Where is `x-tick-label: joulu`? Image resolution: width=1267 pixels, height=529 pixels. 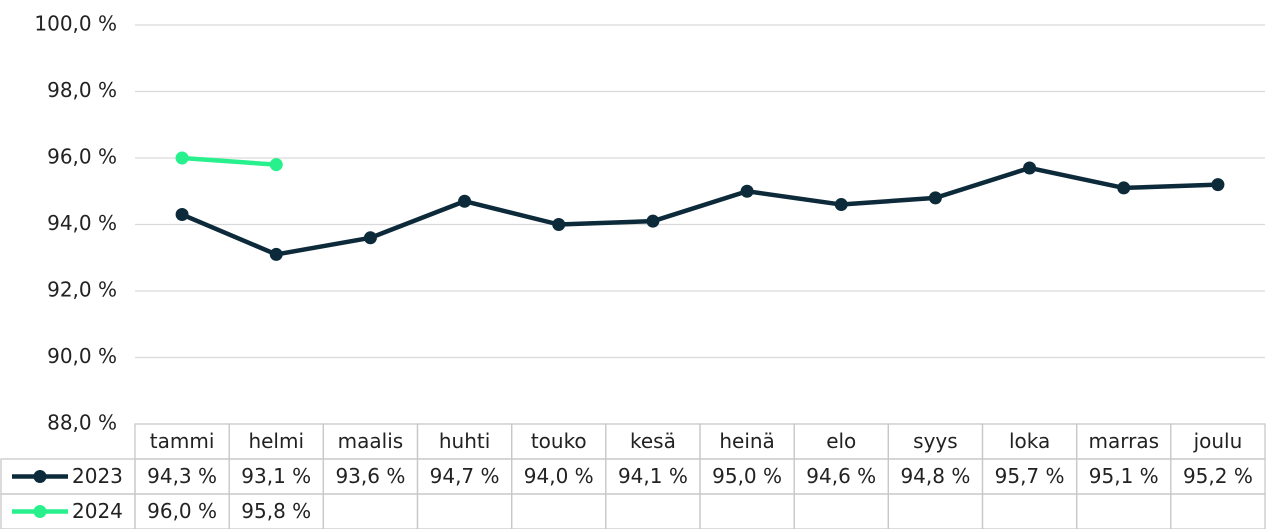 x-tick-label: joulu is located at coordinates (1218, 441).